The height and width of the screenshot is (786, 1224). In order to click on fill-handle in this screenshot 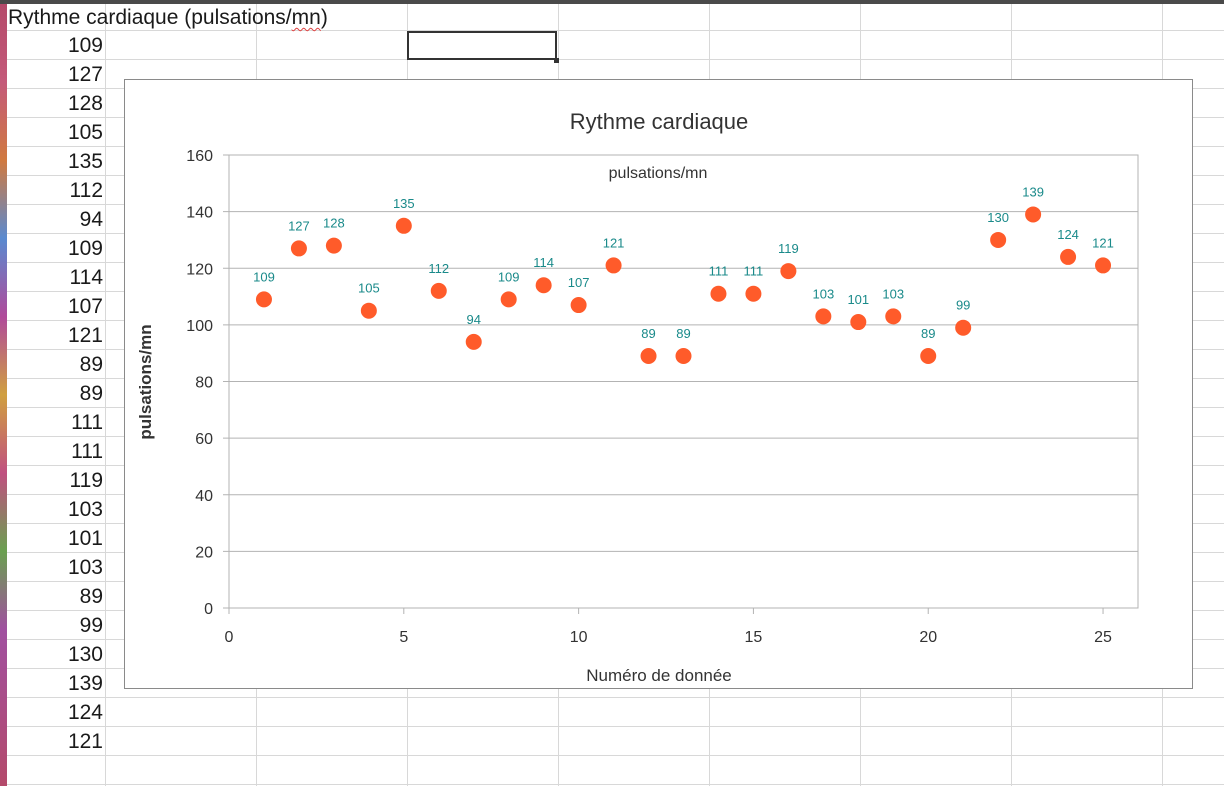, I will do `click(556, 60)`.